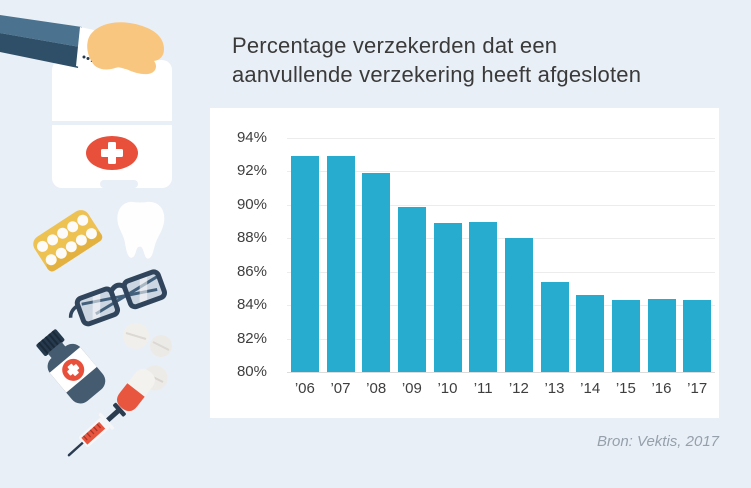 The width and height of the screenshot is (751, 488). Describe the element at coordinates (376, 388) in the screenshot. I see `x-tick-label: ’08` at that location.